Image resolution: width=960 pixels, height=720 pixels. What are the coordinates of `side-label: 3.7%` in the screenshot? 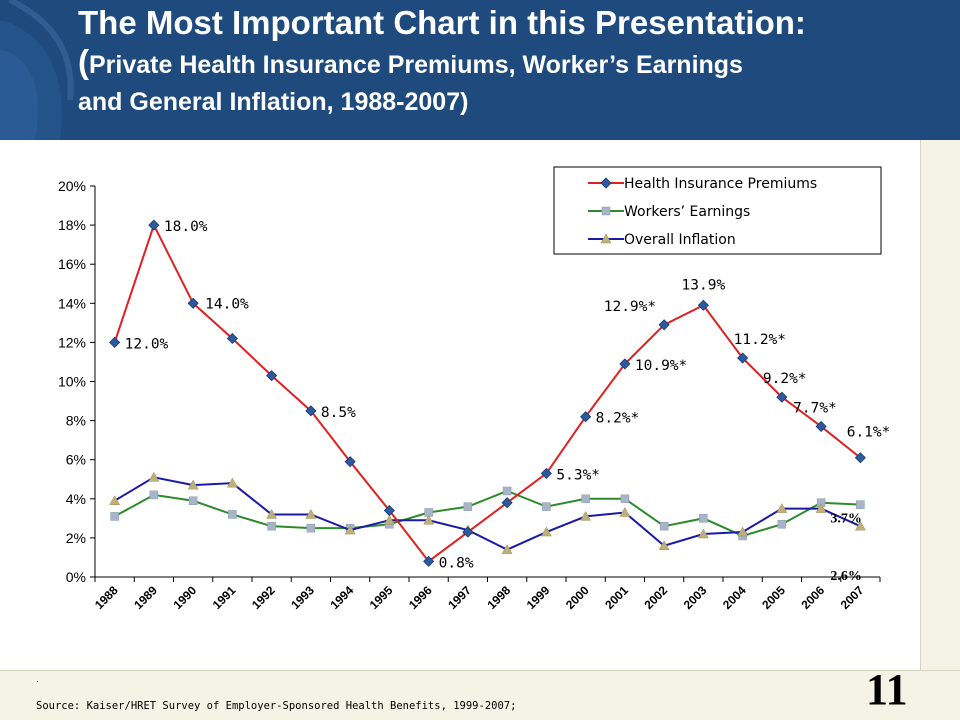 It's located at (846, 519).